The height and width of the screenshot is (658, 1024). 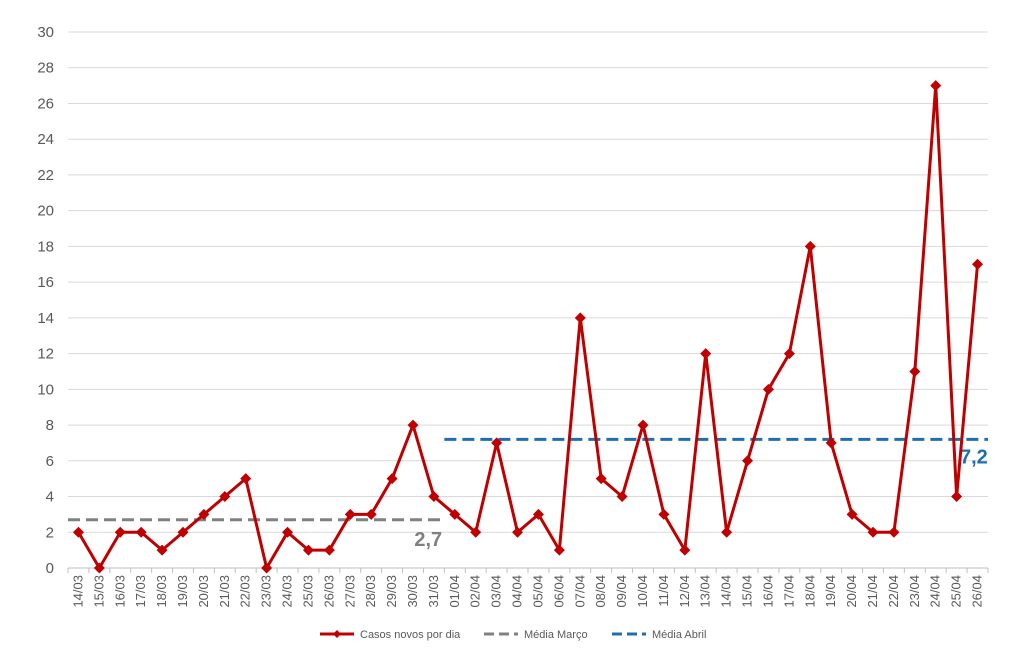 What do you see at coordinates (579, 591) in the screenshot?
I see `x-tick-label: 07/04` at bounding box center [579, 591].